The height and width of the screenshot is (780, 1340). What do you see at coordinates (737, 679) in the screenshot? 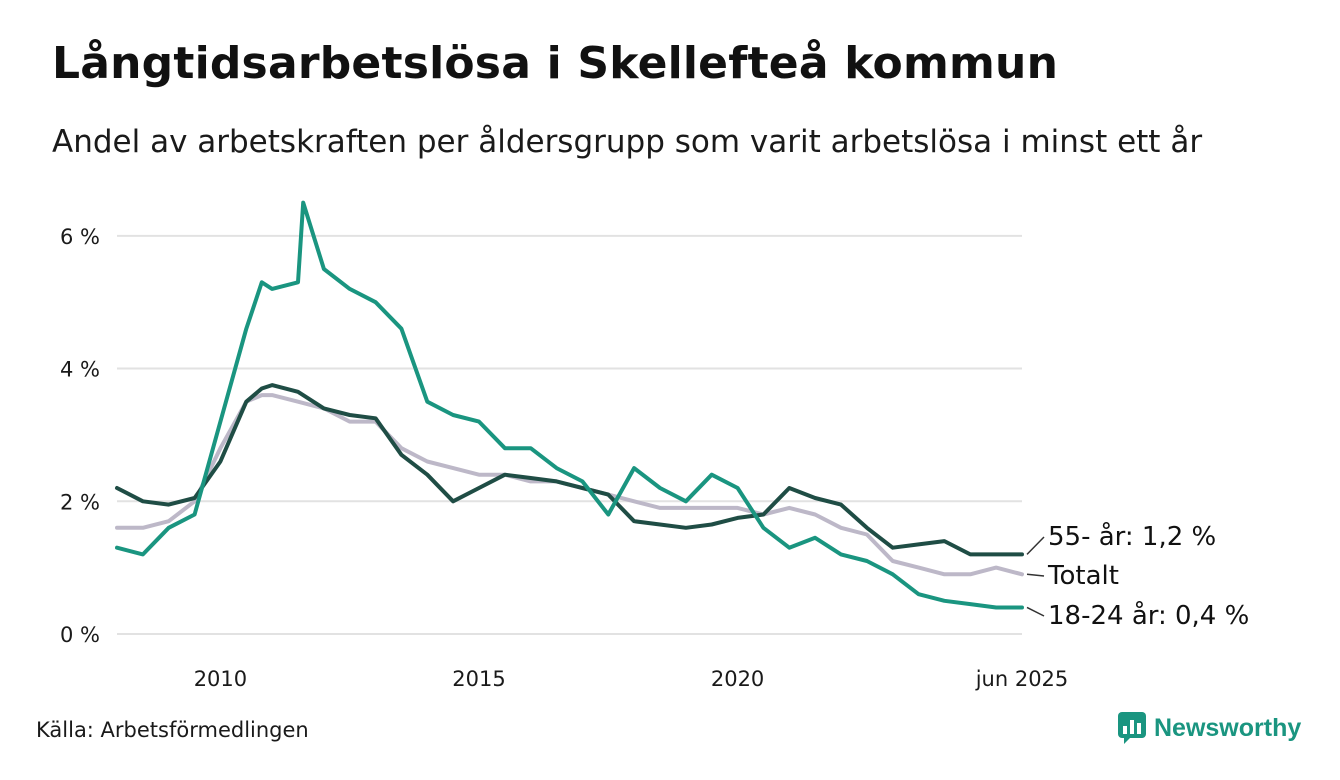
I see `x-tick-label: 2020` at bounding box center [737, 679].